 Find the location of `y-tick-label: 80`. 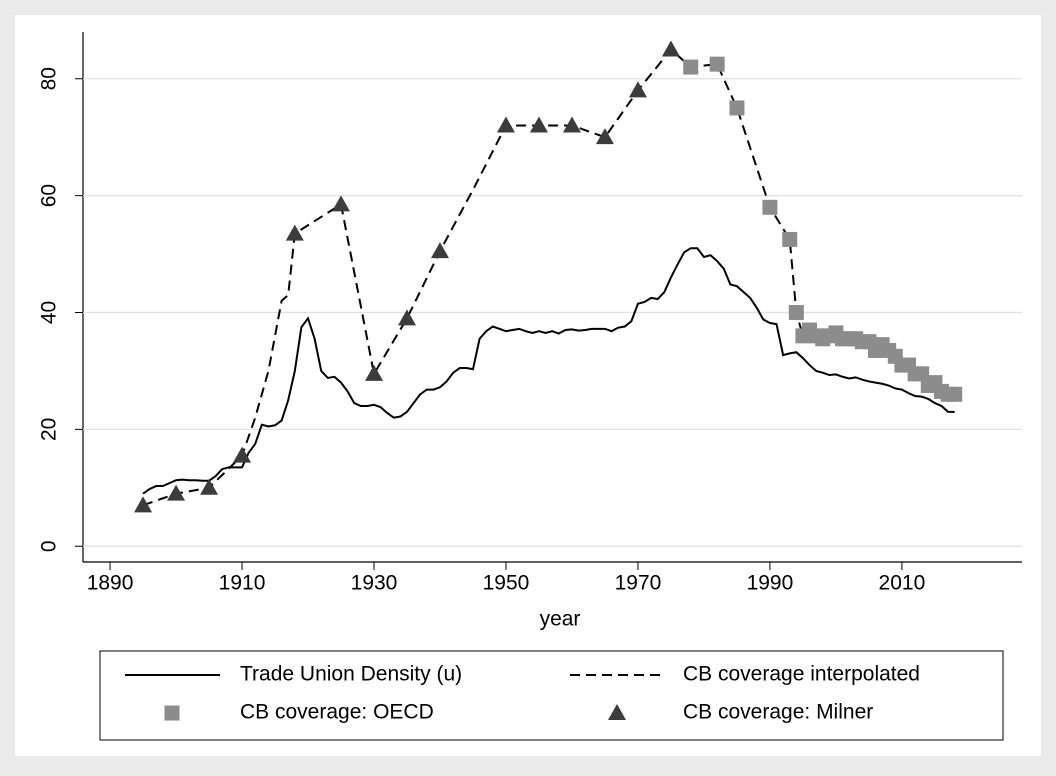

y-tick-label: 80 is located at coordinates (49, 78).